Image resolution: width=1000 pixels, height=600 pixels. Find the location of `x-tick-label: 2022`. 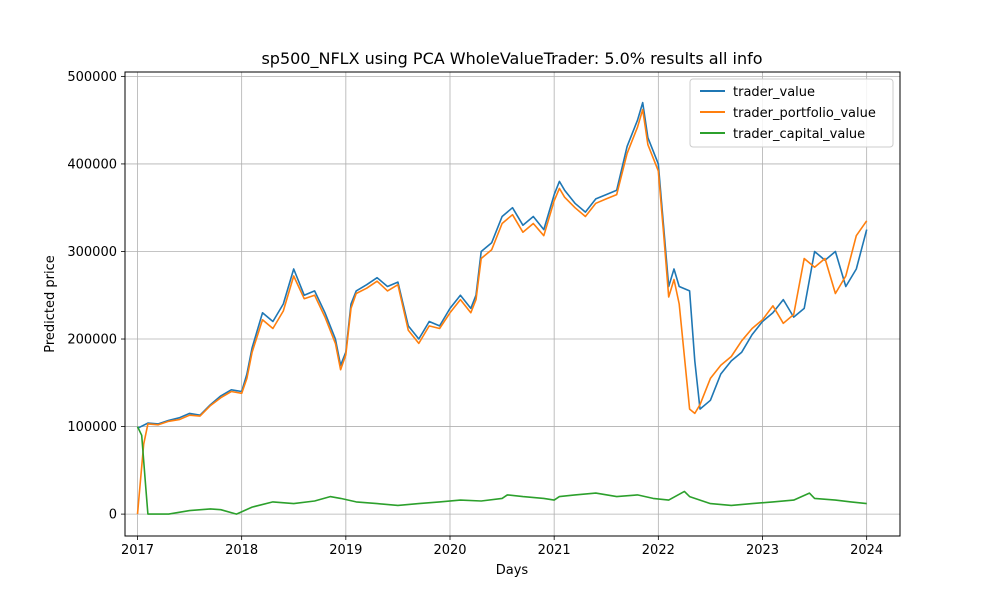

x-tick-label: 2022 is located at coordinates (658, 550).